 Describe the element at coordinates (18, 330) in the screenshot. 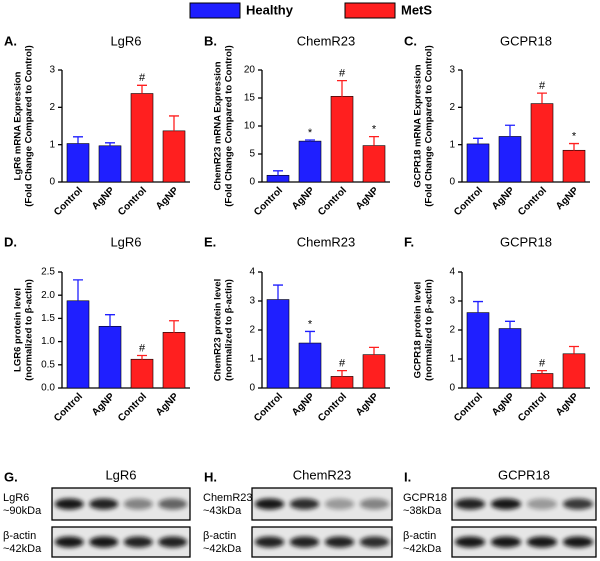

I see `y-axis-label: LGR6 protein level` at that location.